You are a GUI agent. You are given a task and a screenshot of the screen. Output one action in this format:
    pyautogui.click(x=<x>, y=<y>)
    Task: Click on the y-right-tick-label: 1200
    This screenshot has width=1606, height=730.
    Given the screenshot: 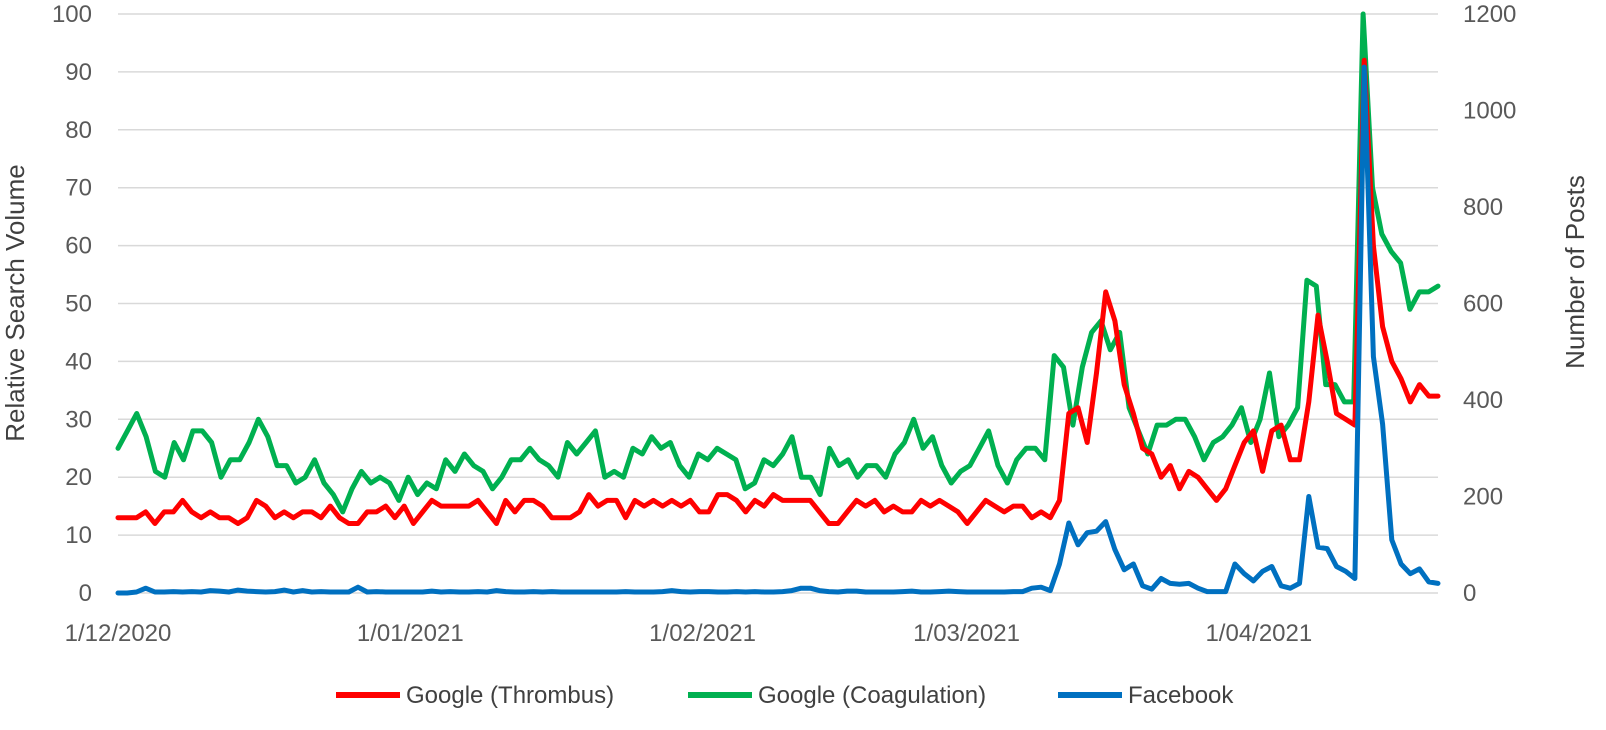 What is the action you would take?
    pyautogui.click(x=1489, y=14)
    